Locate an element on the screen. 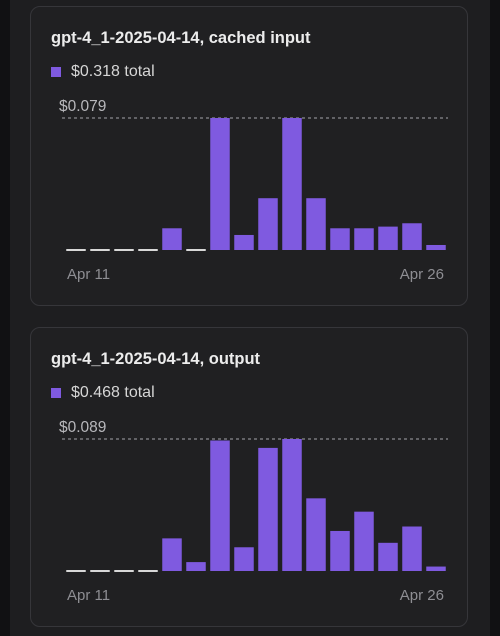  right-edge is located at coordinates (495, 318).